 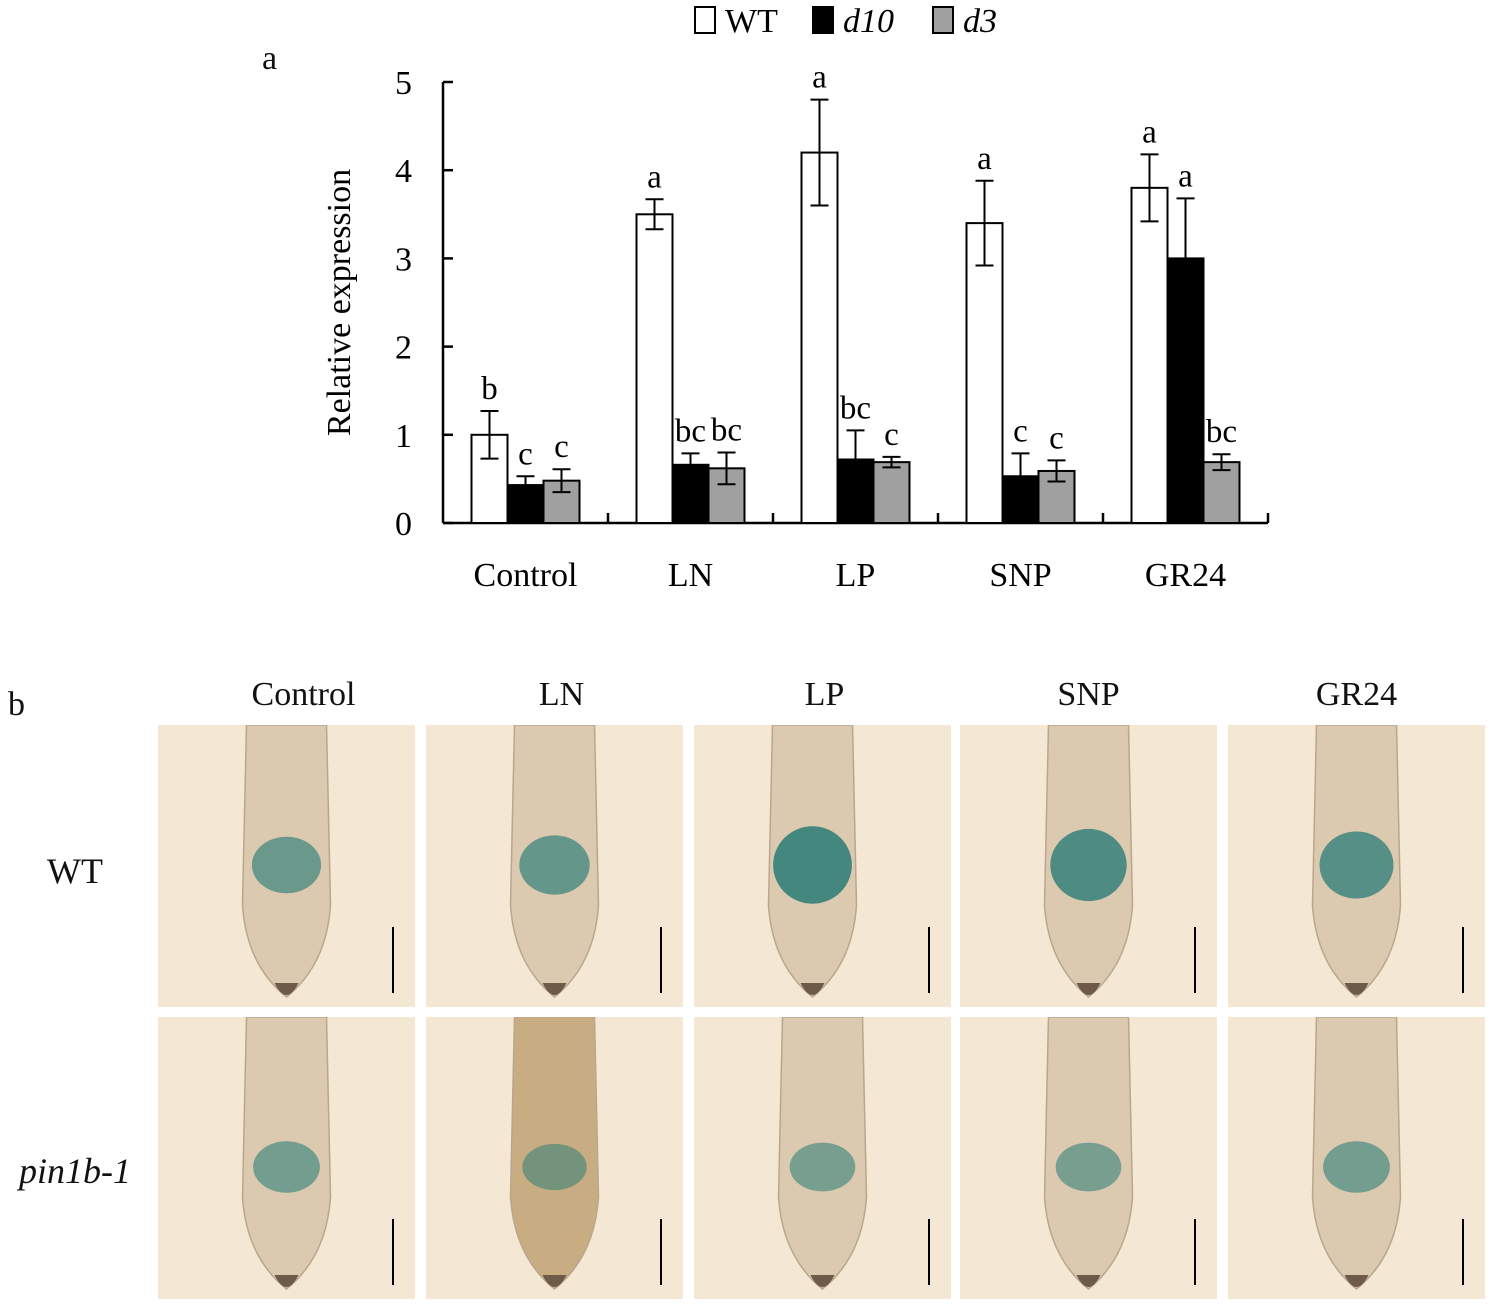 What do you see at coordinates (943, 20) in the screenshot?
I see `legend-swatch-d3` at bounding box center [943, 20].